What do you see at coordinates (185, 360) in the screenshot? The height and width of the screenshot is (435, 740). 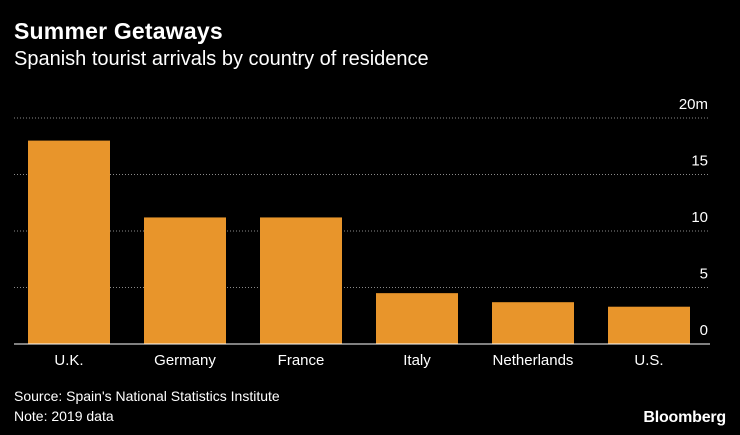 I see `x-tick-label: Germany` at bounding box center [185, 360].